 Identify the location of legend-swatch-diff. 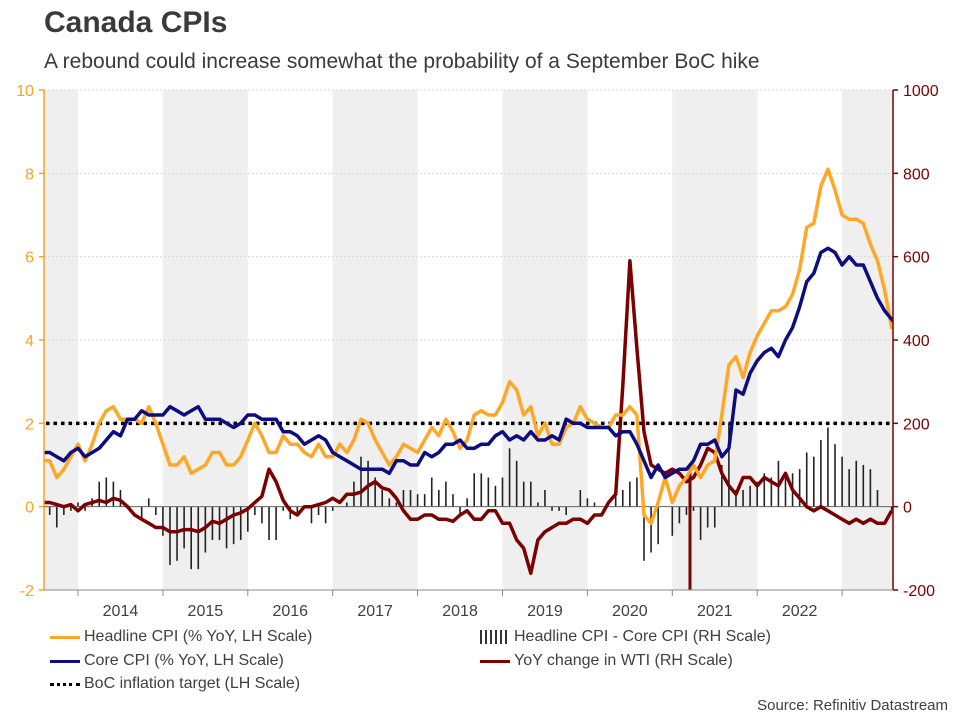
(495, 637).